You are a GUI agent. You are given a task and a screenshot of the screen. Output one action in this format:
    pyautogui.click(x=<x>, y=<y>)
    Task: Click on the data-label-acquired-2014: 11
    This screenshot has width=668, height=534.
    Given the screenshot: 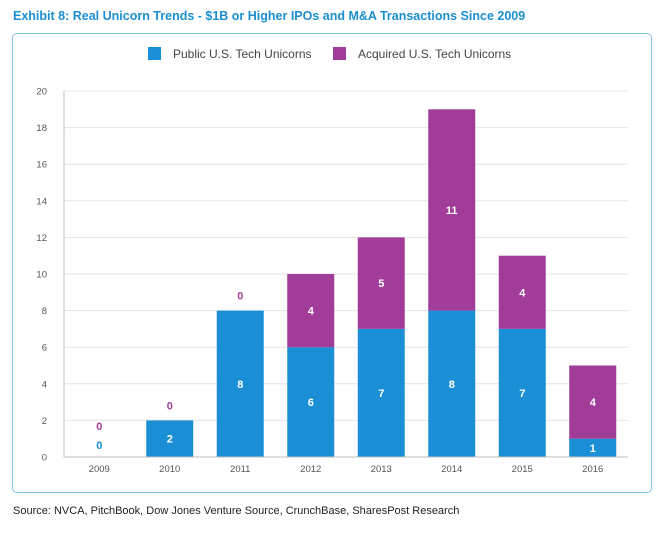 What is the action you would take?
    pyautogui.click(x=452, y=211)
    